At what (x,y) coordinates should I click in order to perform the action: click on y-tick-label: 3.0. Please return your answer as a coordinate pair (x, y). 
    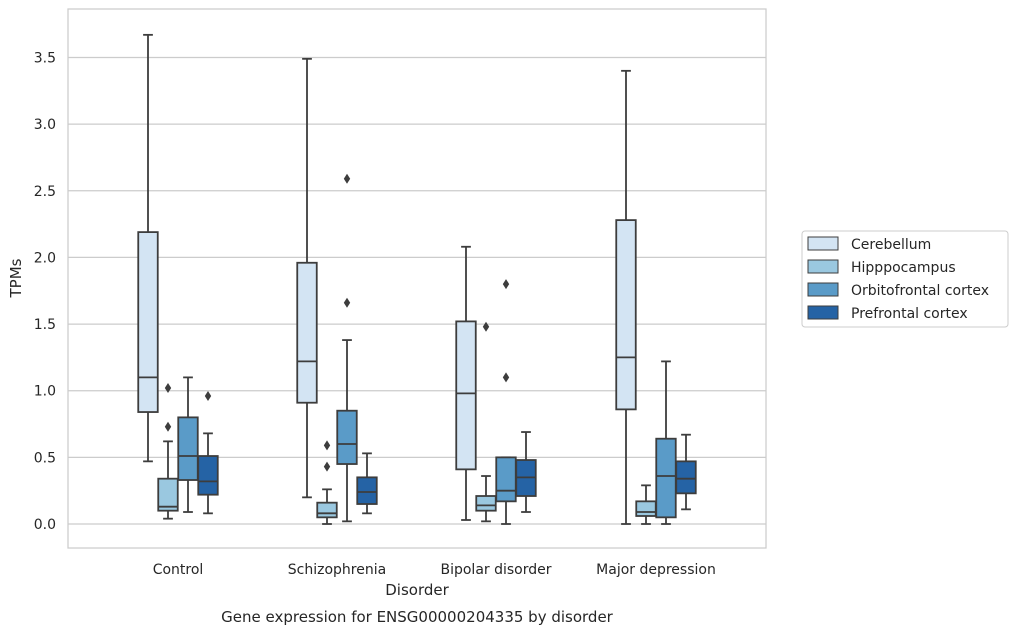
    Looking at the image, I should click on (45, 125).